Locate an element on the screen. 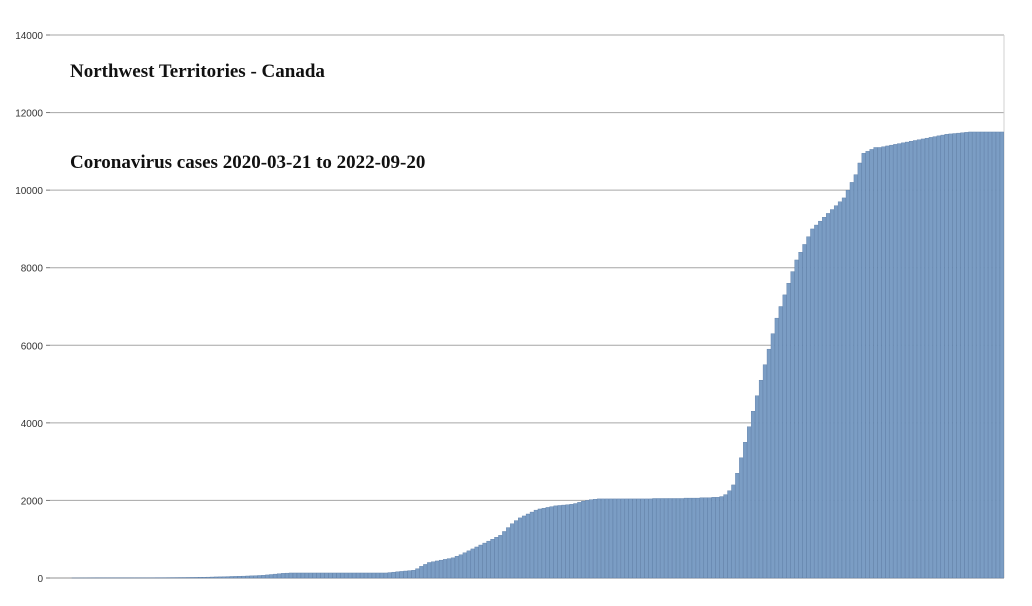  chart-title: Northwest Territories - Canada is located at coordinates (197, 71).